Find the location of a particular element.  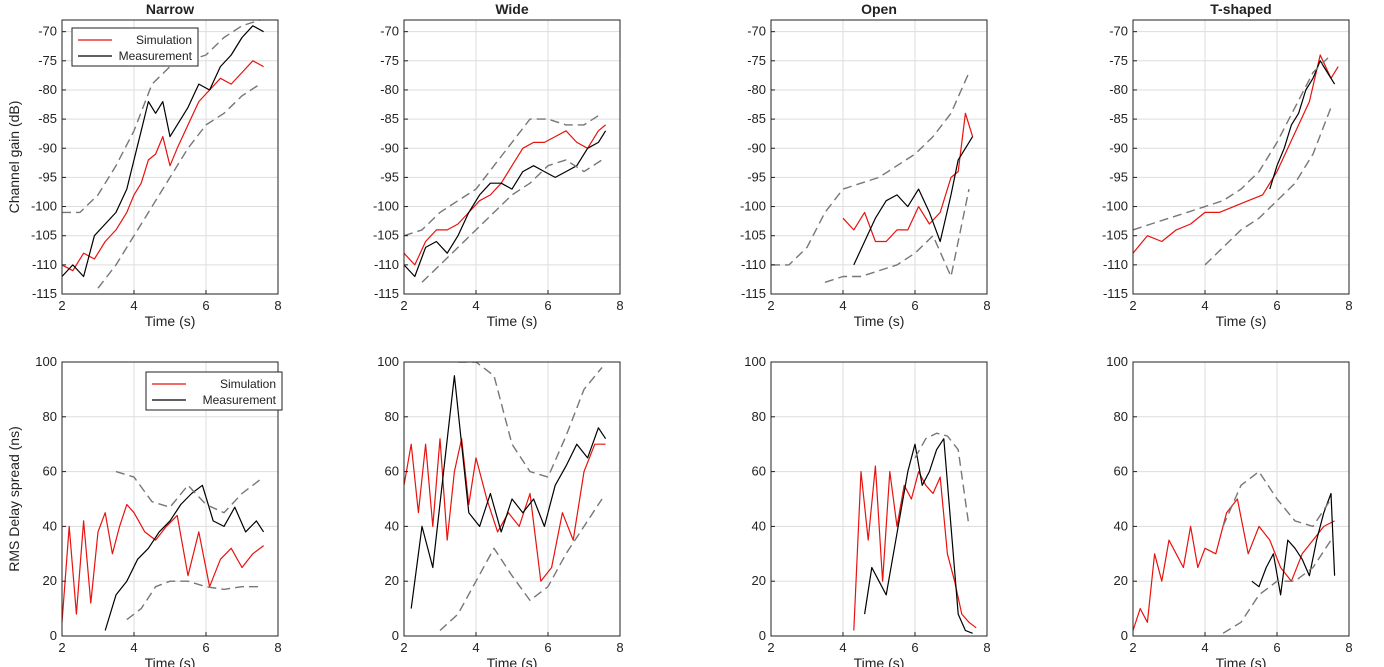

y-axis-label: RMS Delay spread (ns) is located at coordinates (14, 499).